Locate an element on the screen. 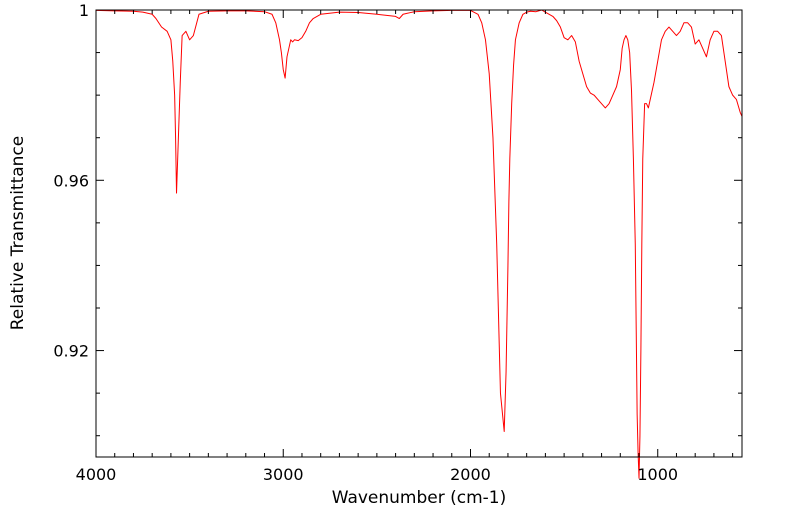  x-tick-label: 3000 is located at coordinates (283, 474).